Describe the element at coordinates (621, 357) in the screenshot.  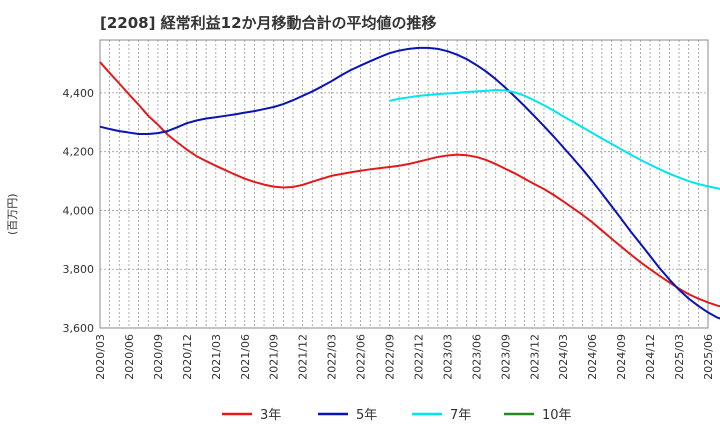
I see `x-tick-label: 2024/09` at that location.